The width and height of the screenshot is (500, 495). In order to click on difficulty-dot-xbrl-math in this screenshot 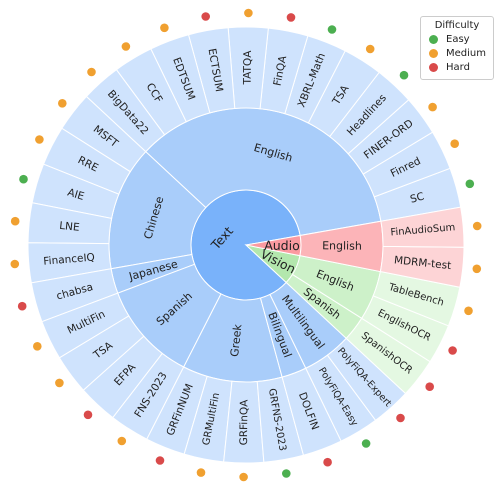, I will do `click(332, 29)`.